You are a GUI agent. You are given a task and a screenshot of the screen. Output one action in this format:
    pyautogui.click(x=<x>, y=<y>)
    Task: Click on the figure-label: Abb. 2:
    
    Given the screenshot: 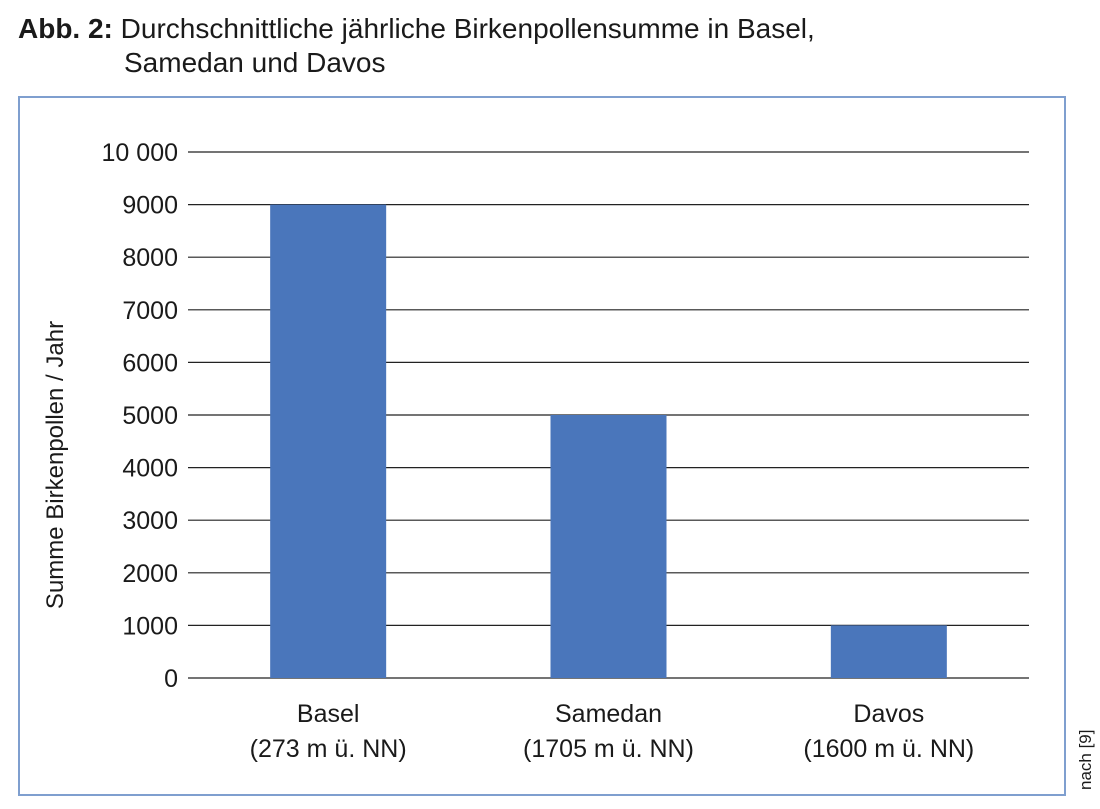 What is the action you would take?
    pyautogui.click(x=65, y=28)
    